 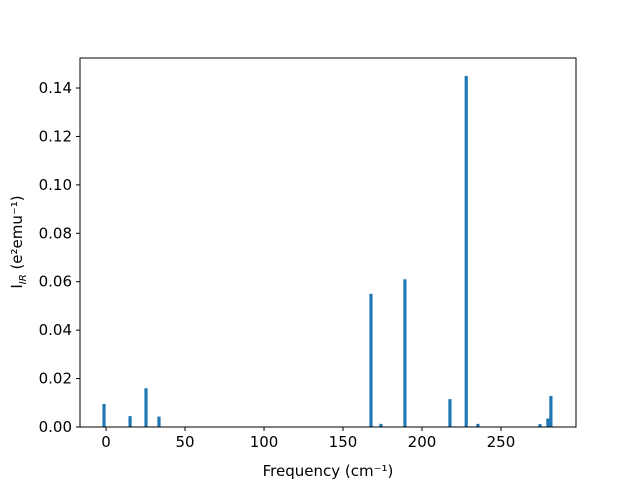 What do you see at coordinates (343, 442) in the screenshot?
I see `x-tick-label: 150` at bounding box center [343, 442].